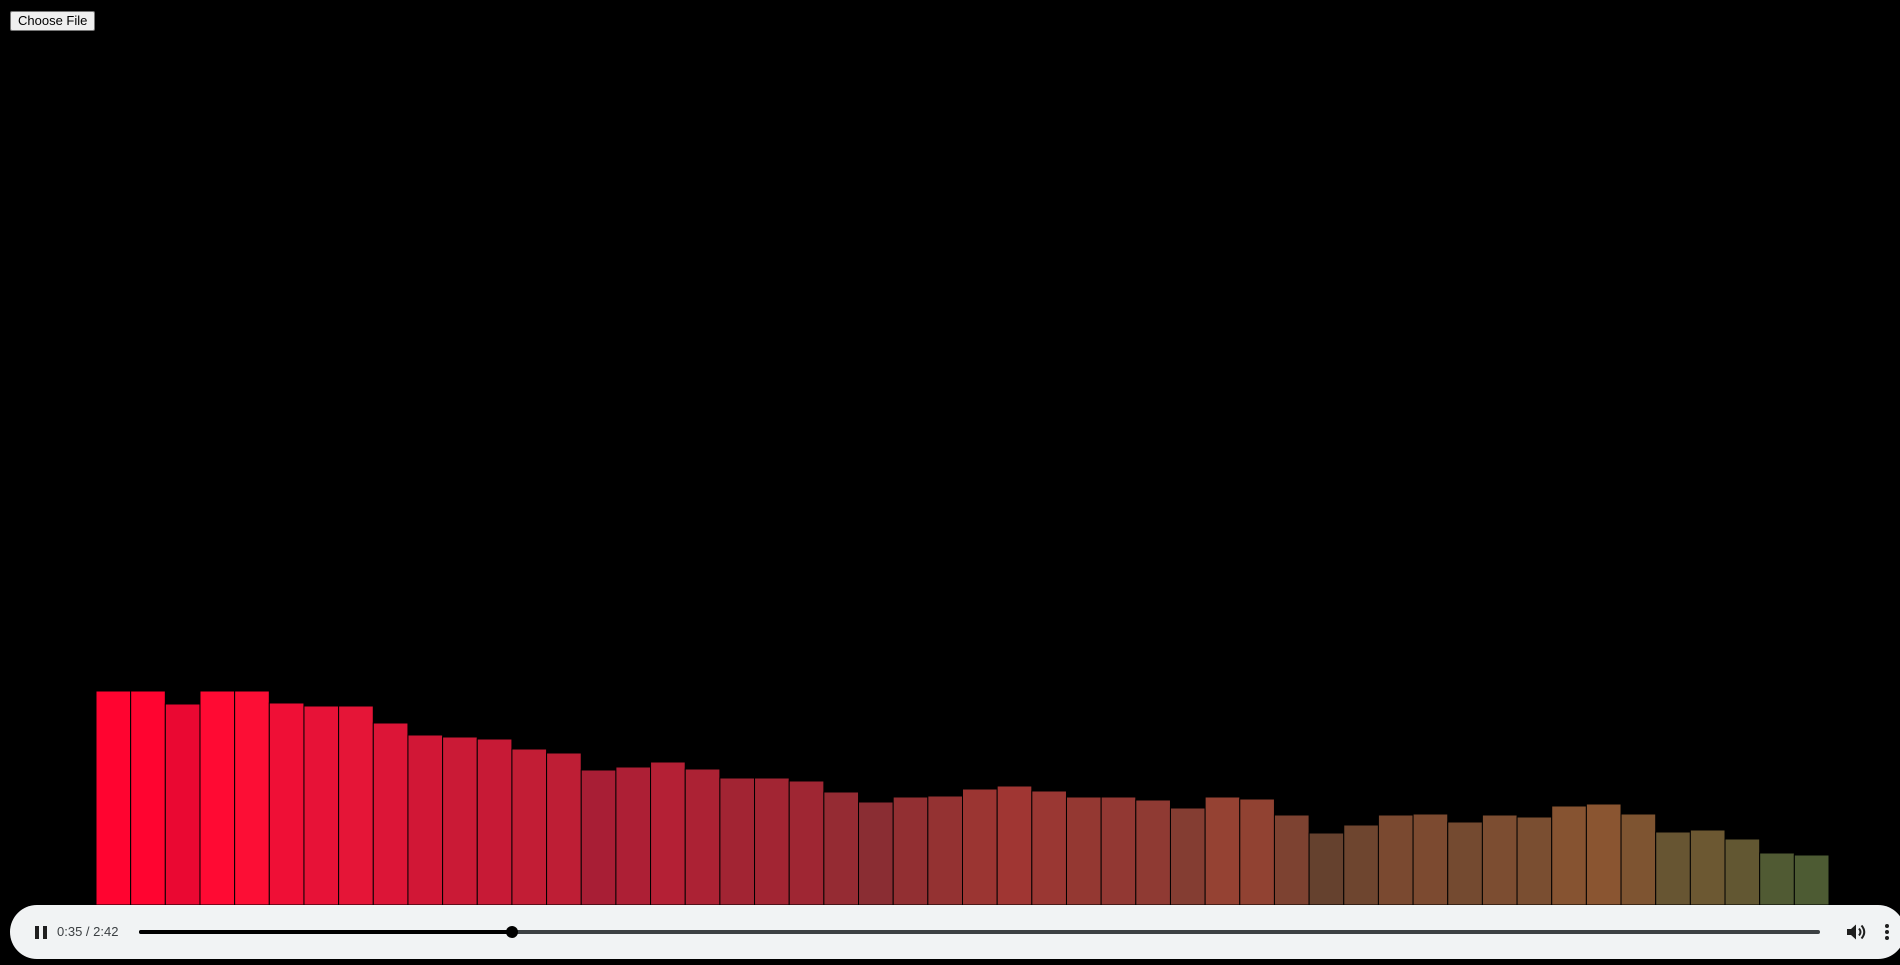 The image size is (1900, 965). I want to click on volume-button, so click(1856, 932).